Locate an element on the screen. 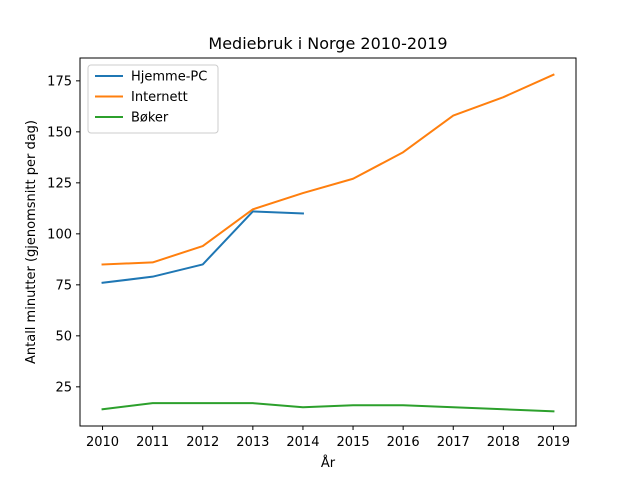 This screenshot has width=640, height=480. x-tick-label: 2014 is located at coordinates (302, 442).